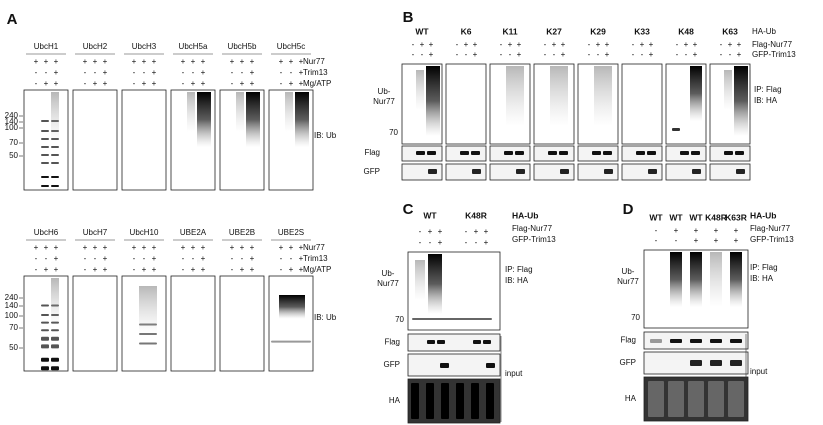  What do you see at coordinates (772, 239) in the screenshot?
I see `condition: GFP-Trim13` at bounding box center [772, 239].